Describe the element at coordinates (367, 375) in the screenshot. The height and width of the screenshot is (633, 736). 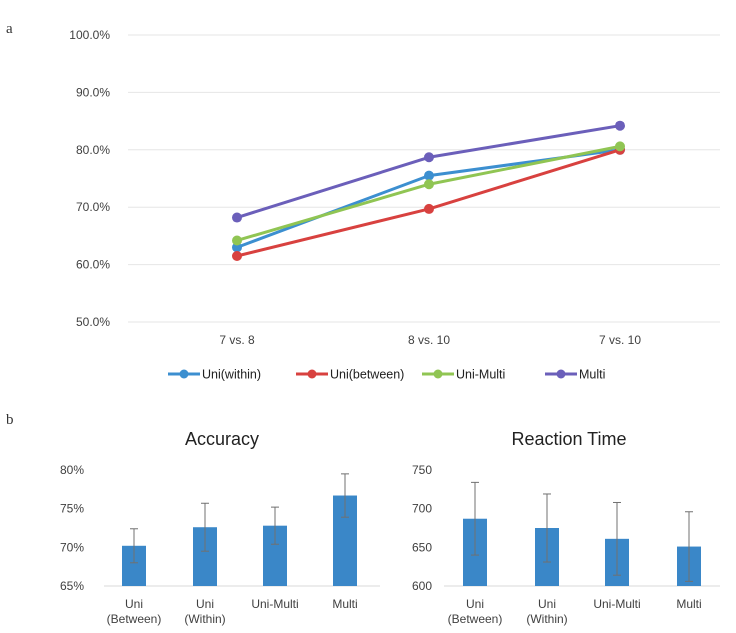
I see `legend-label: Uni(between)` at that location.